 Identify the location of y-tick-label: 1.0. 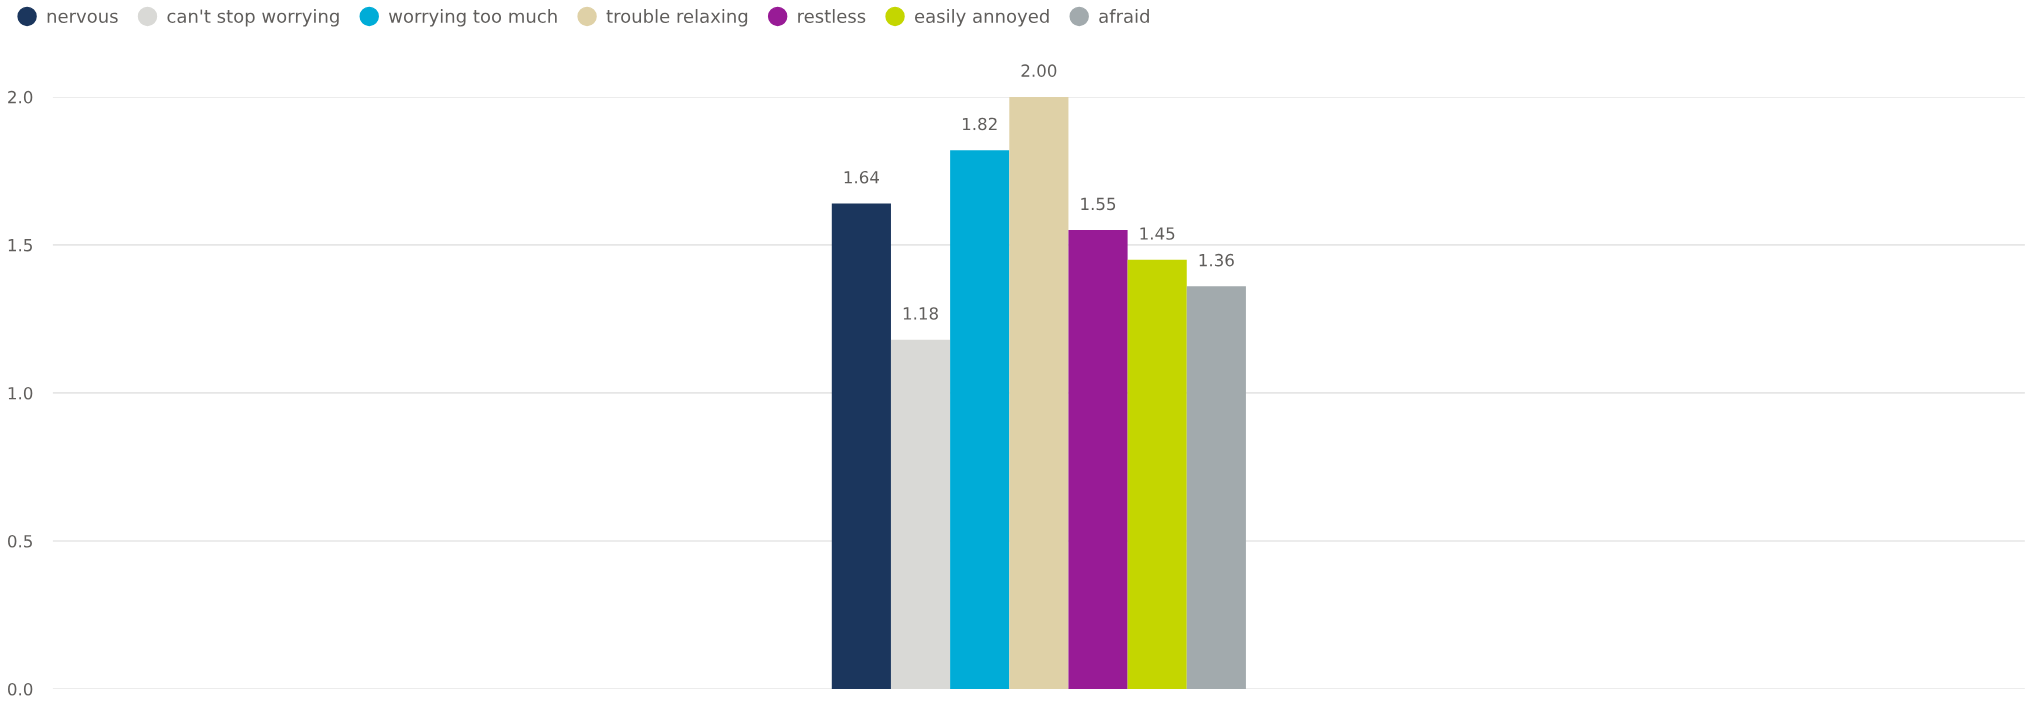
(20, 393).